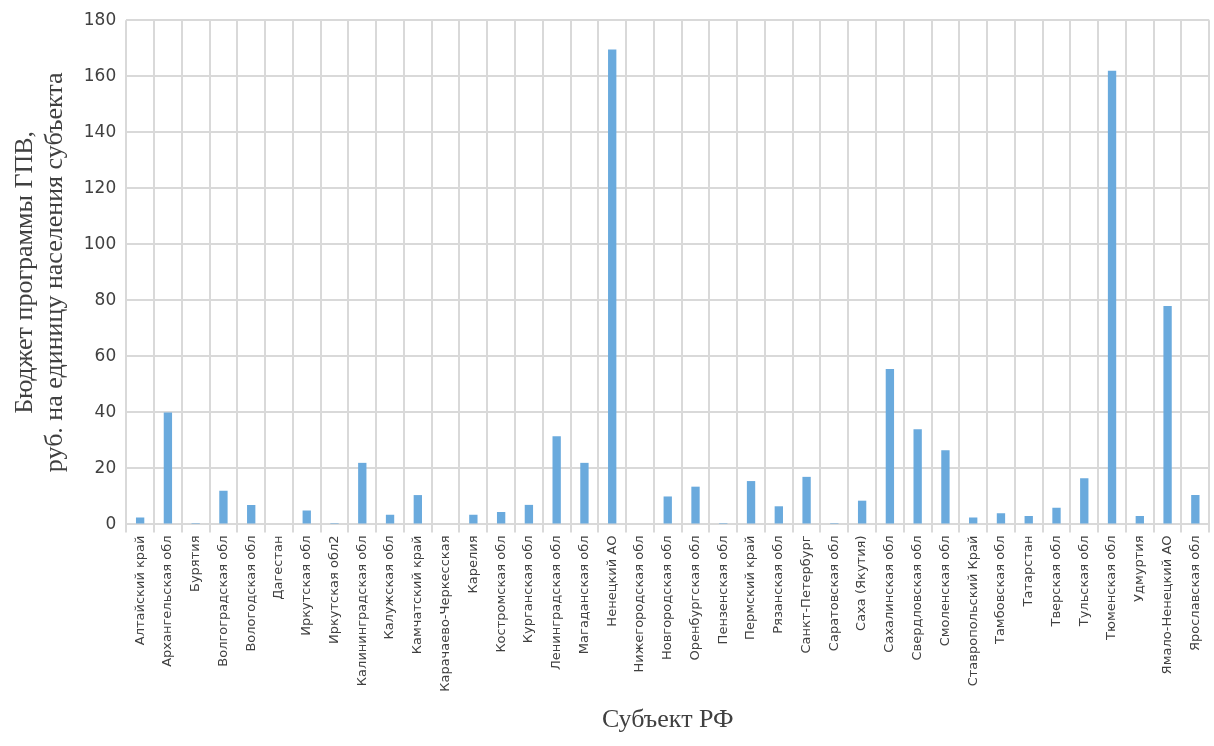 This screenshot has width=1214, height=746. Describe the element at coordinates (750, 587) in the screenshot. I see `x-tick-label: Пермский край` at that location.